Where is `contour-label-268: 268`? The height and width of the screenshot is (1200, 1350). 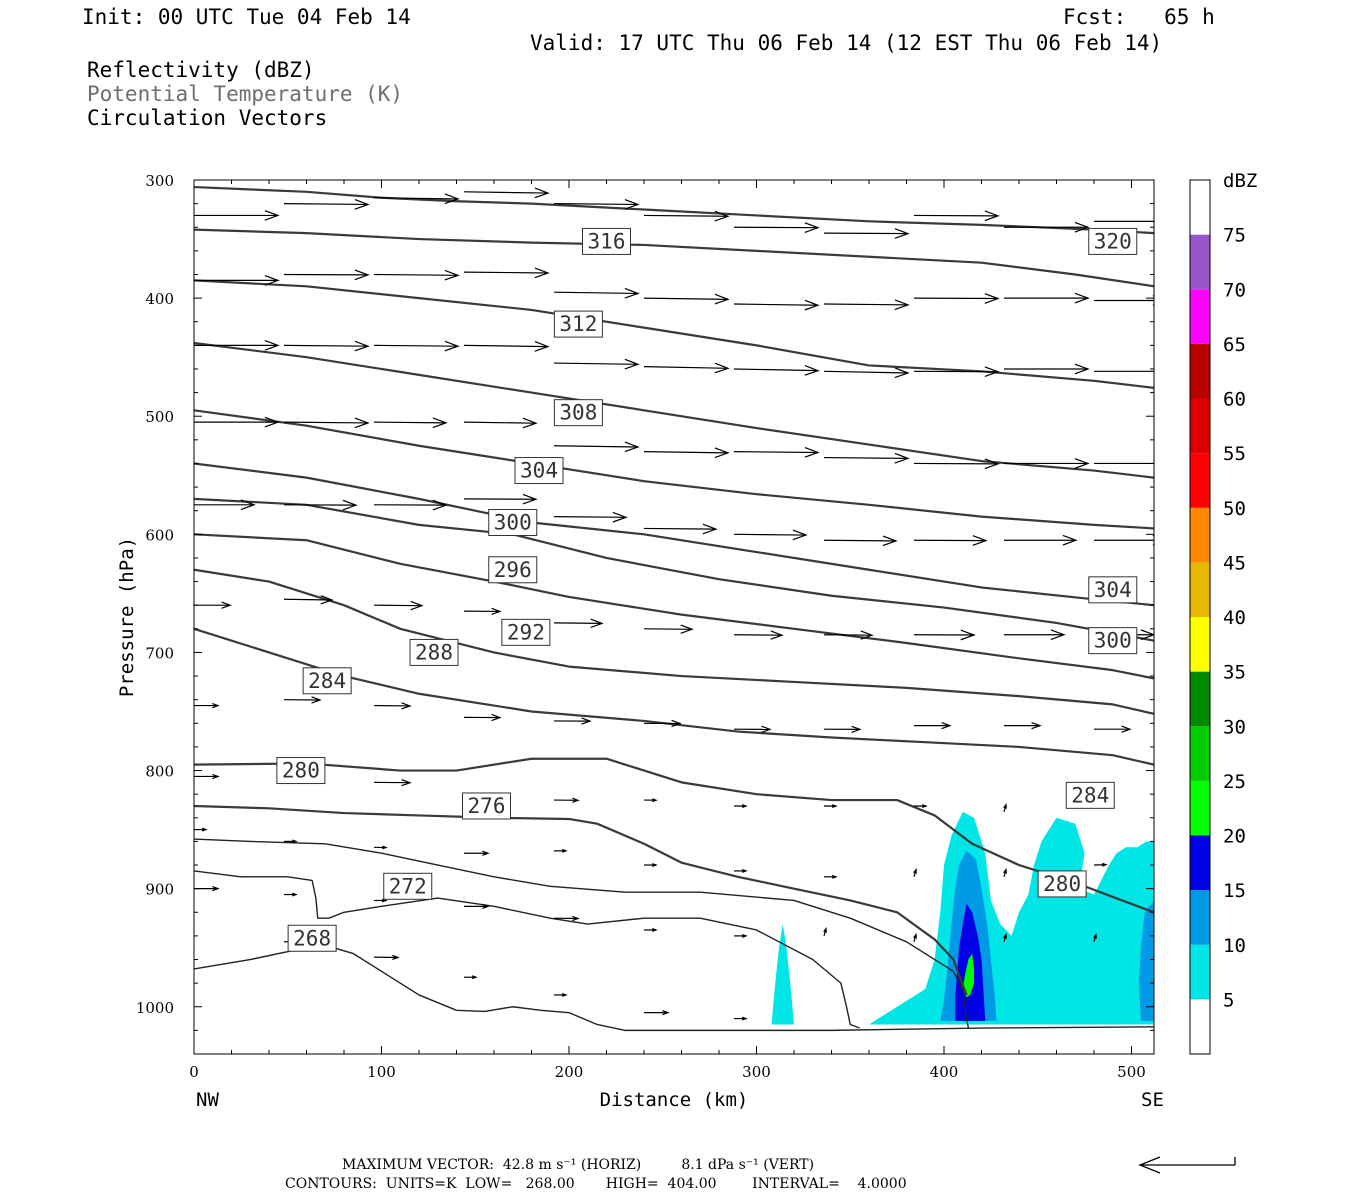 contour-label-268: 268 is located at coordinates (312, 938).